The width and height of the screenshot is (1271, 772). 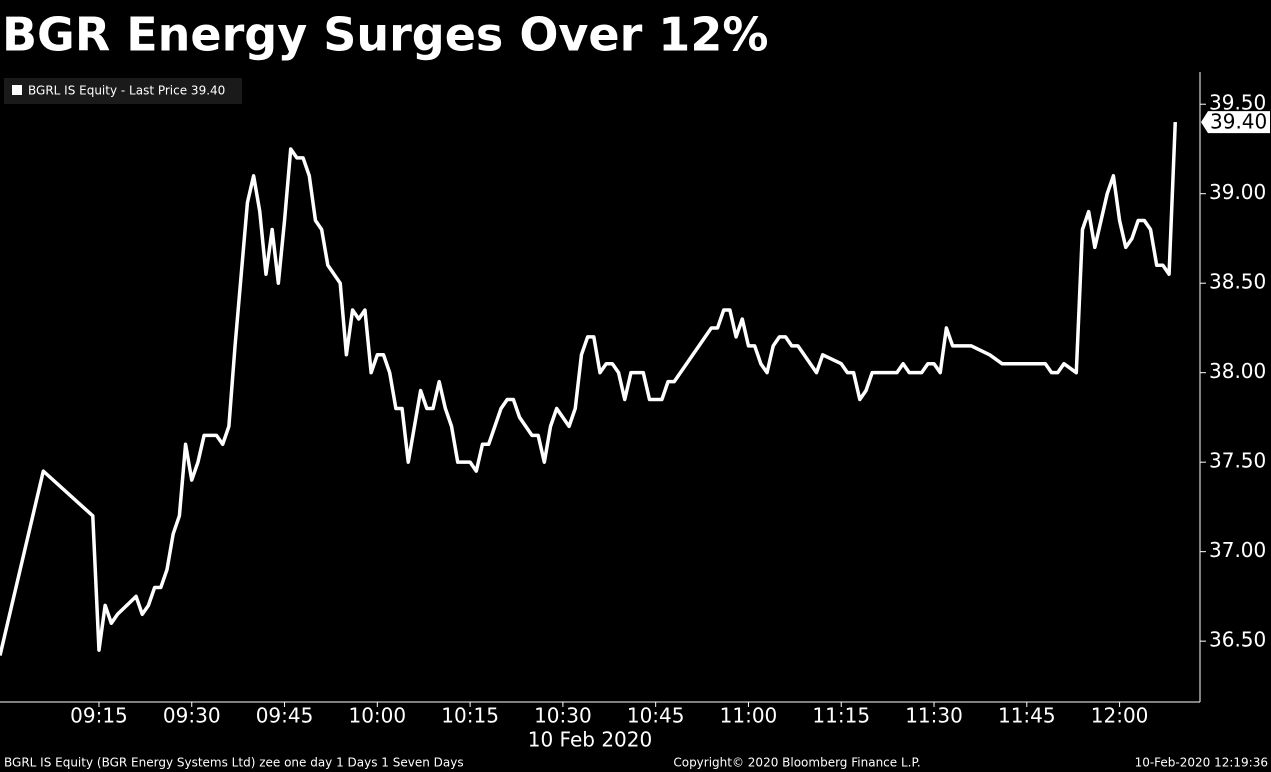 What do you see at coordinates (17, 90) in the screenshot?
I see `legend-swatch` at bounding box center [17, 90].